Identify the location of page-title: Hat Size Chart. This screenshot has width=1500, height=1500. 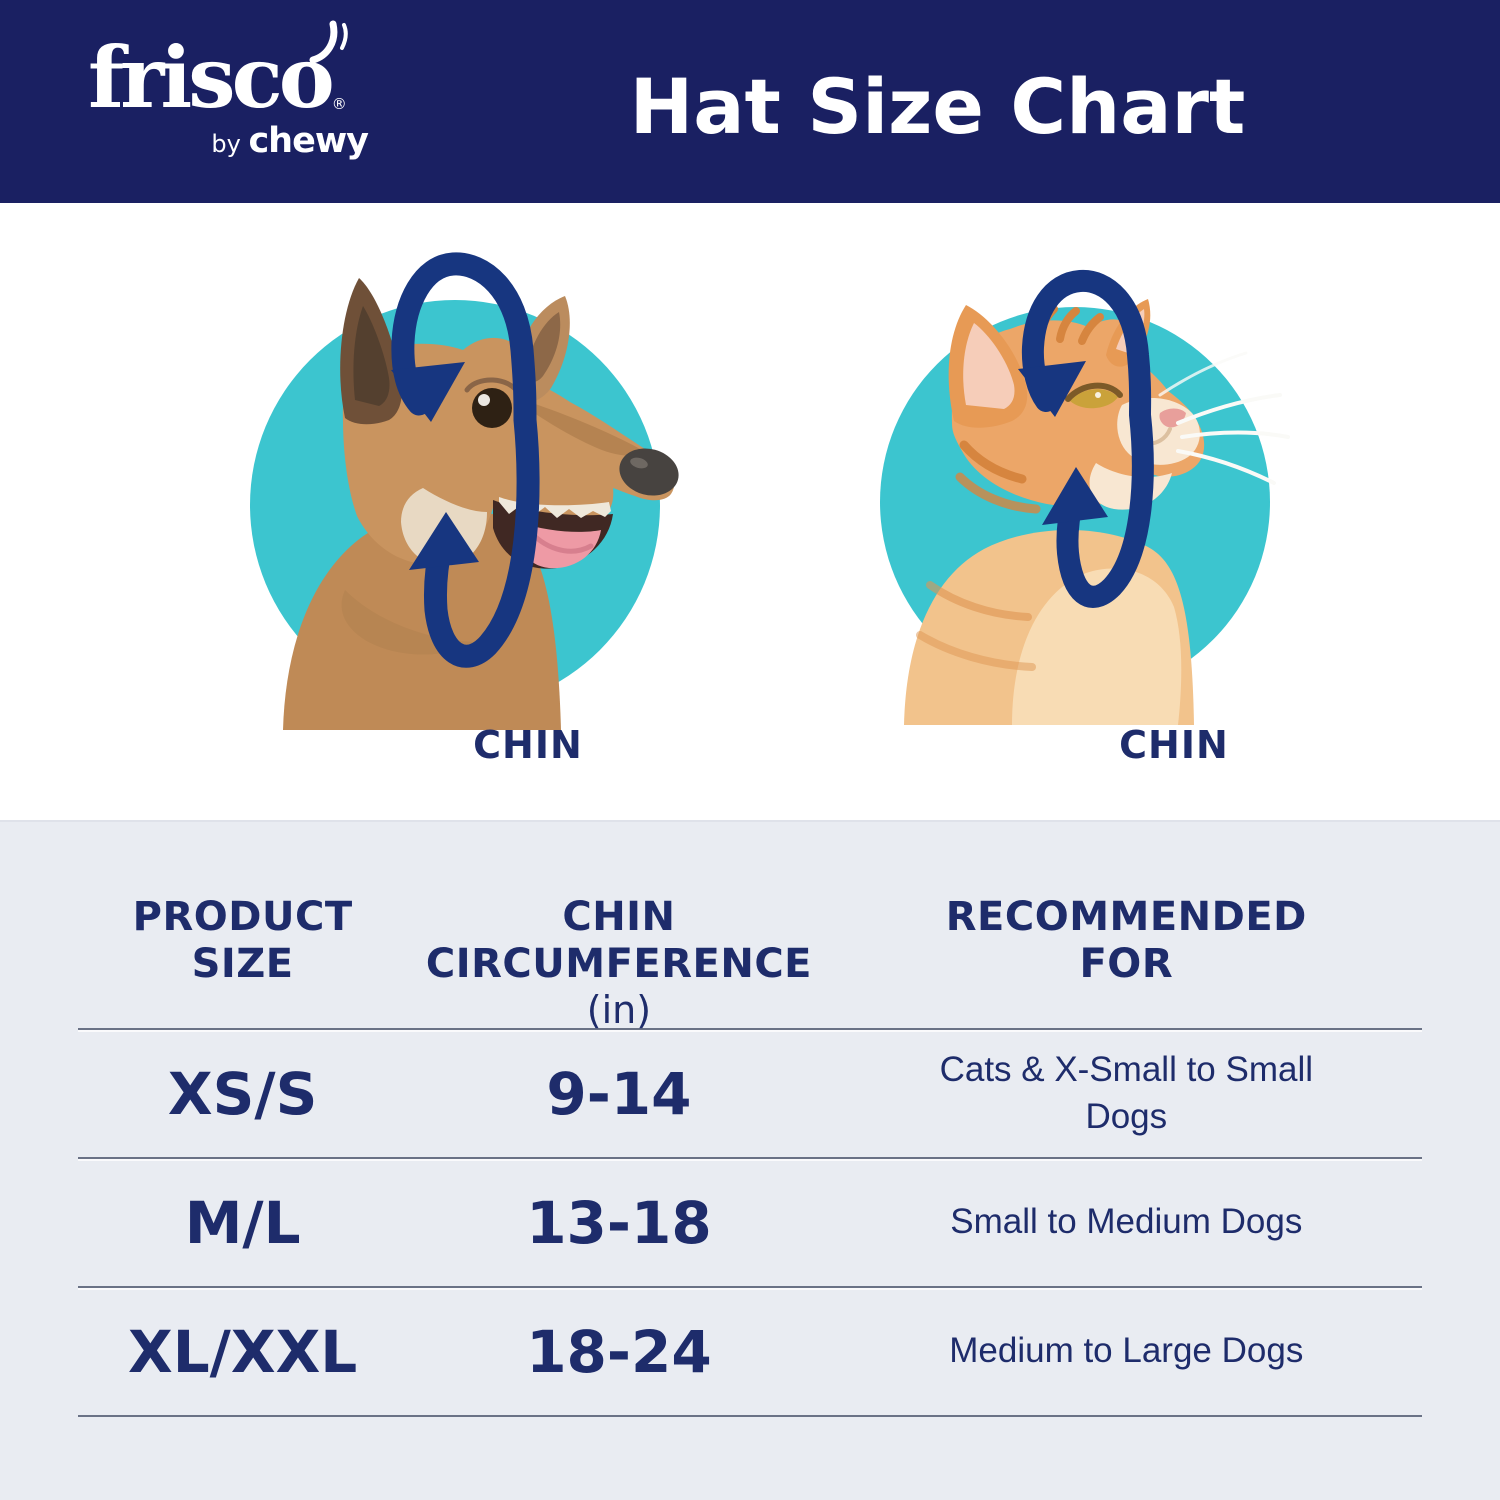
(937, 106).